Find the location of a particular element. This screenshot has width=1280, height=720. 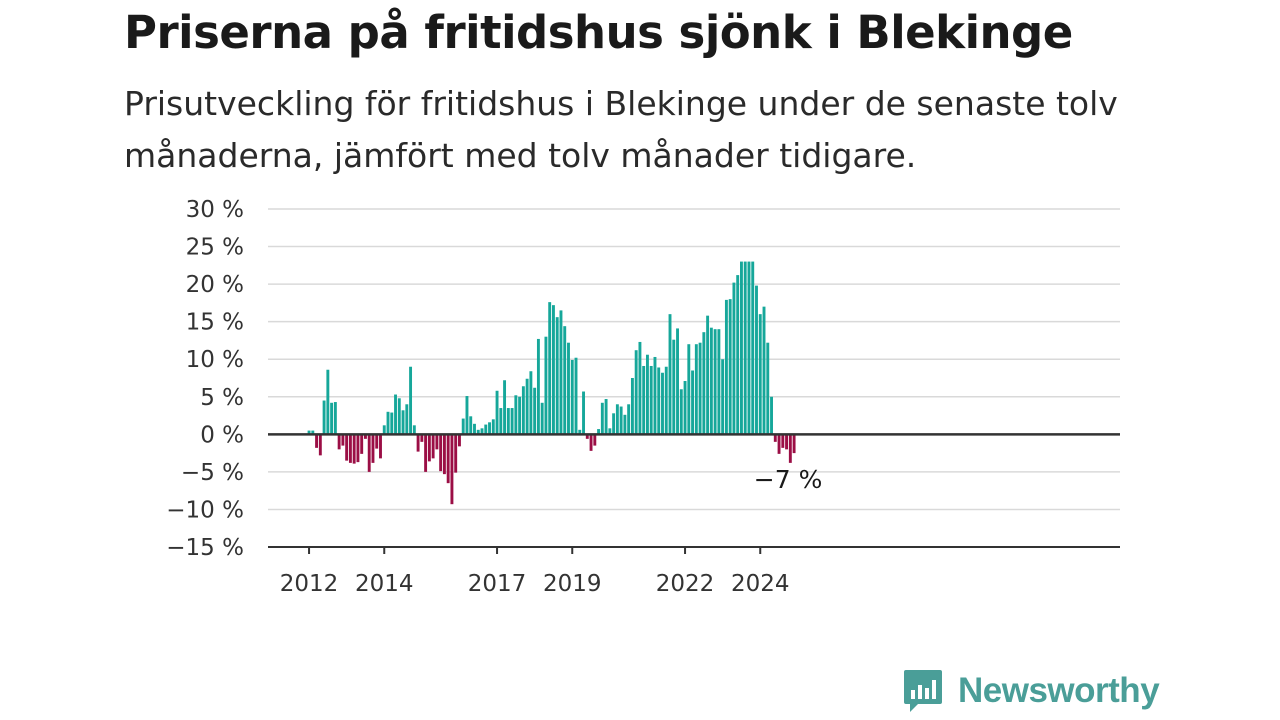

x-tick-label: 2024 is located at coordinates (760, 584).